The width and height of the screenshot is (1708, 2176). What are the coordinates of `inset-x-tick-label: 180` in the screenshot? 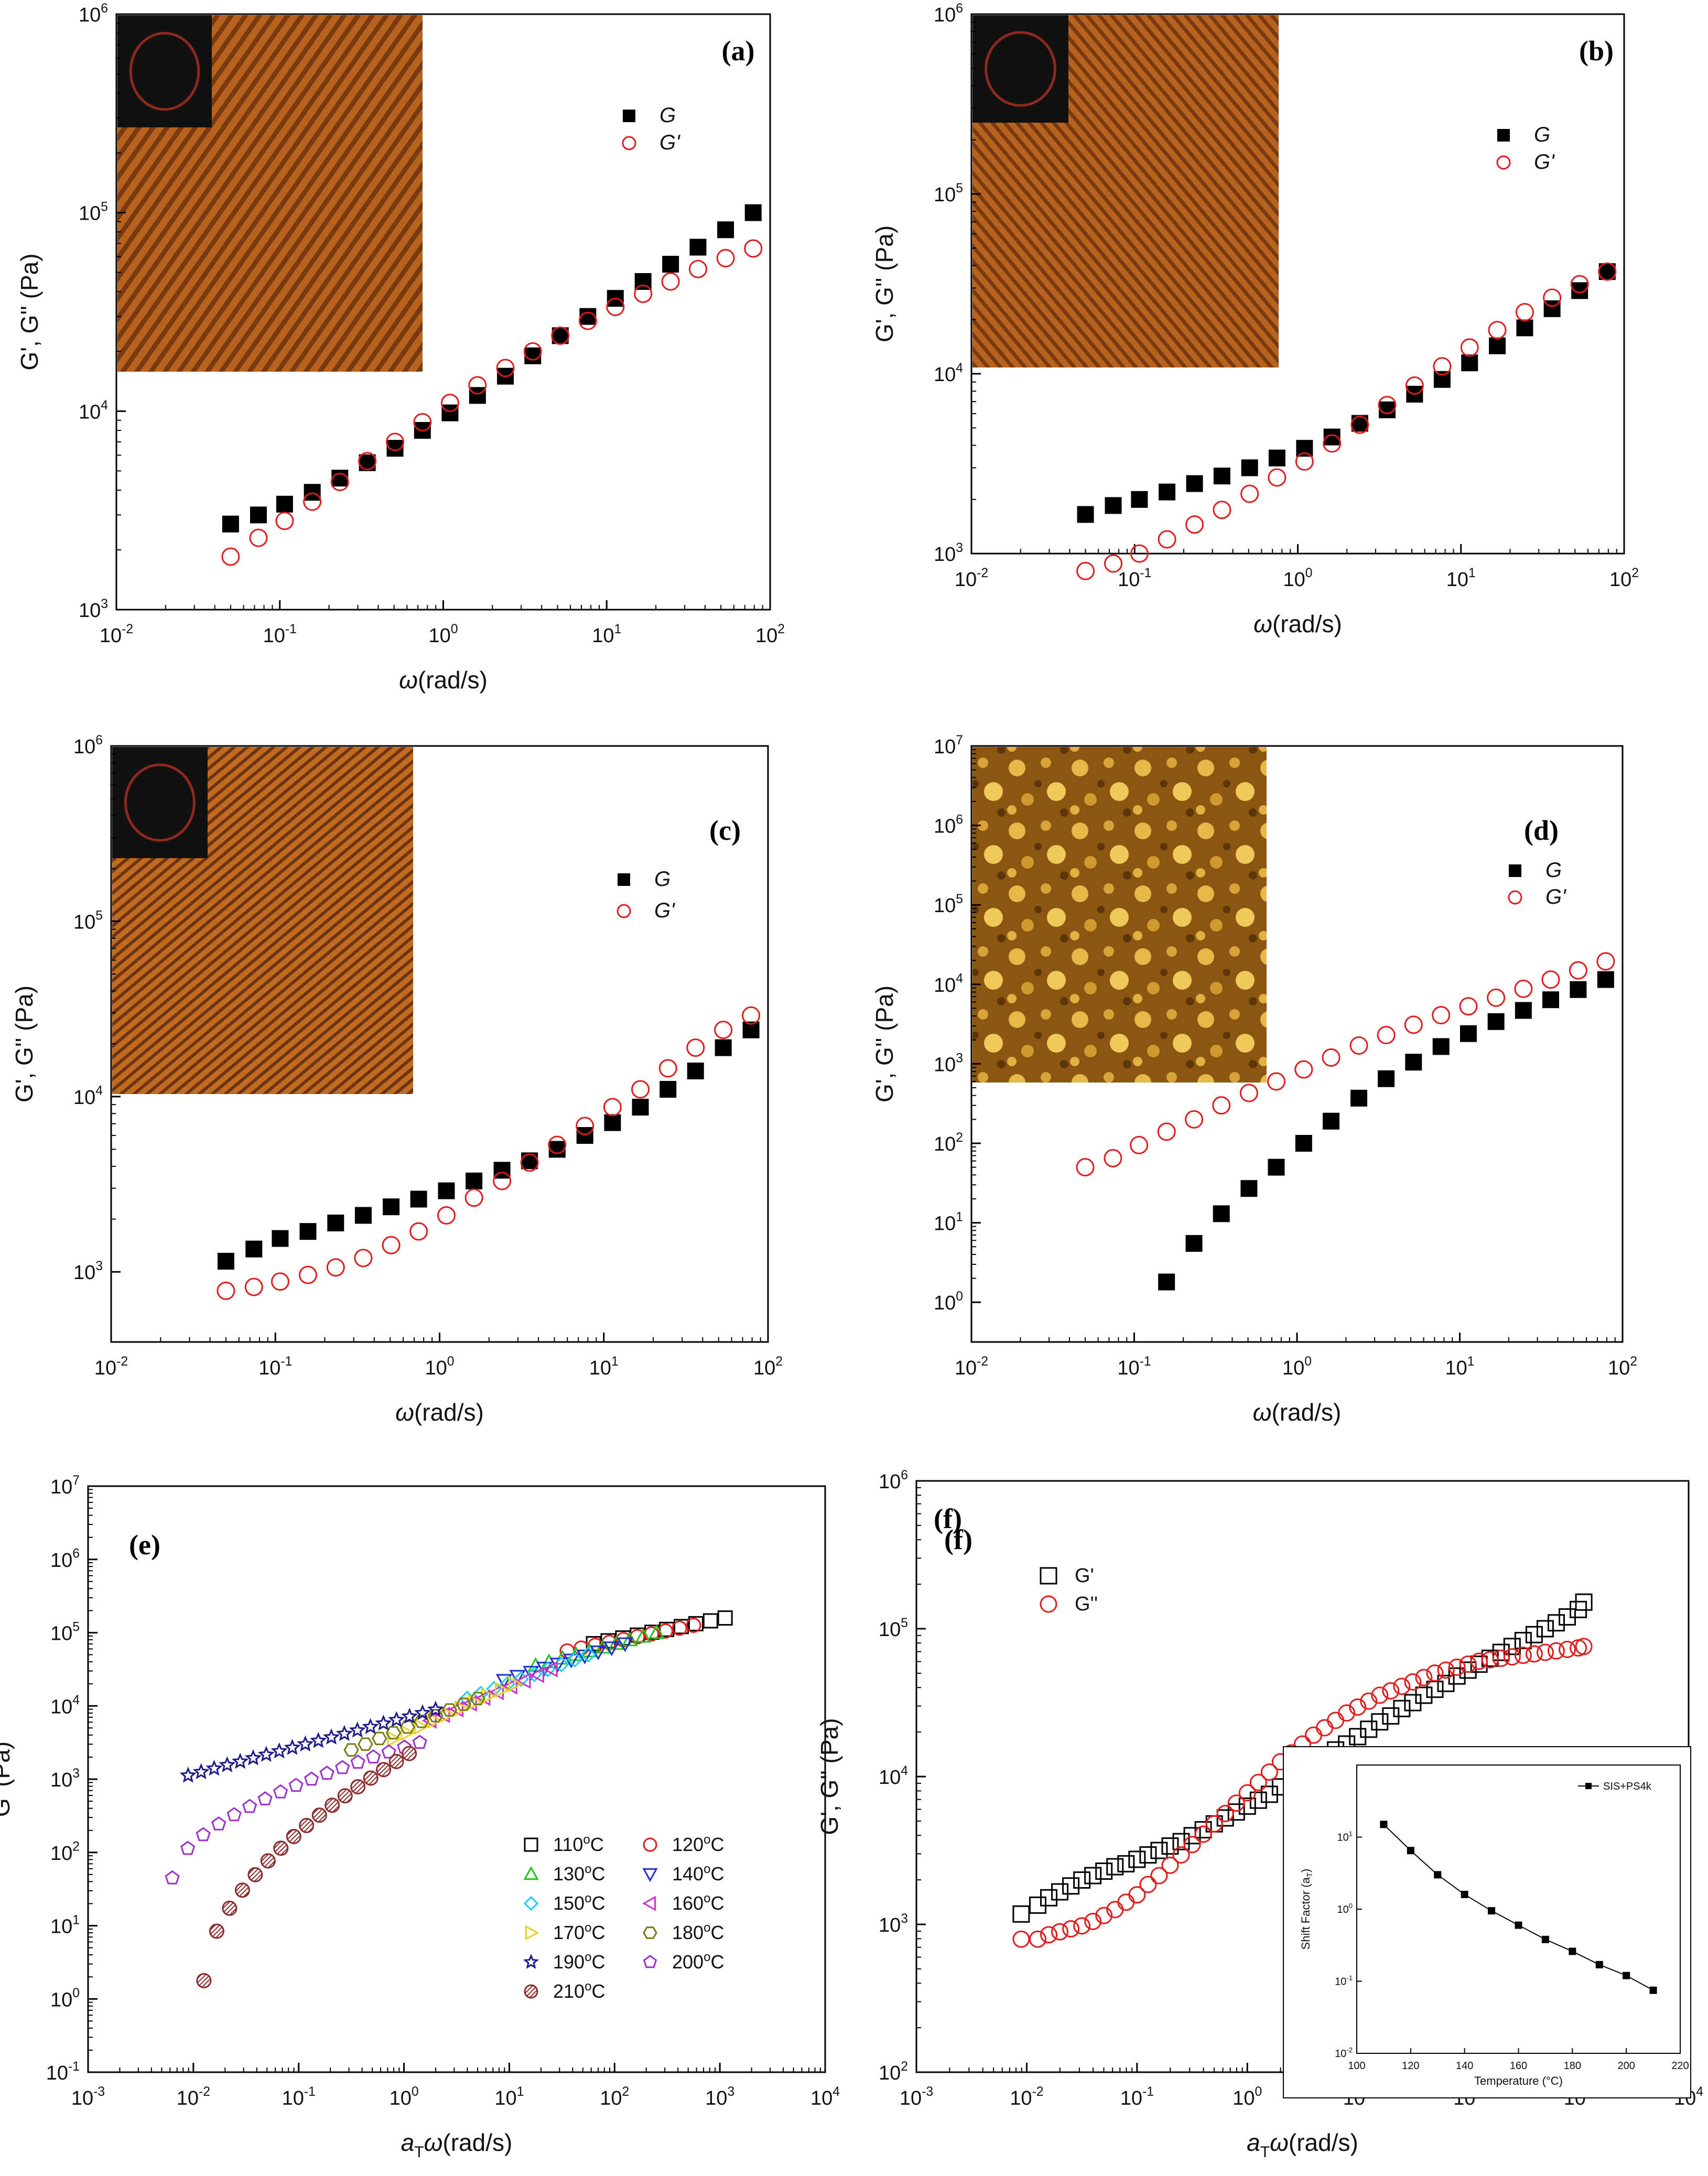 It's located at (1572, 2066).